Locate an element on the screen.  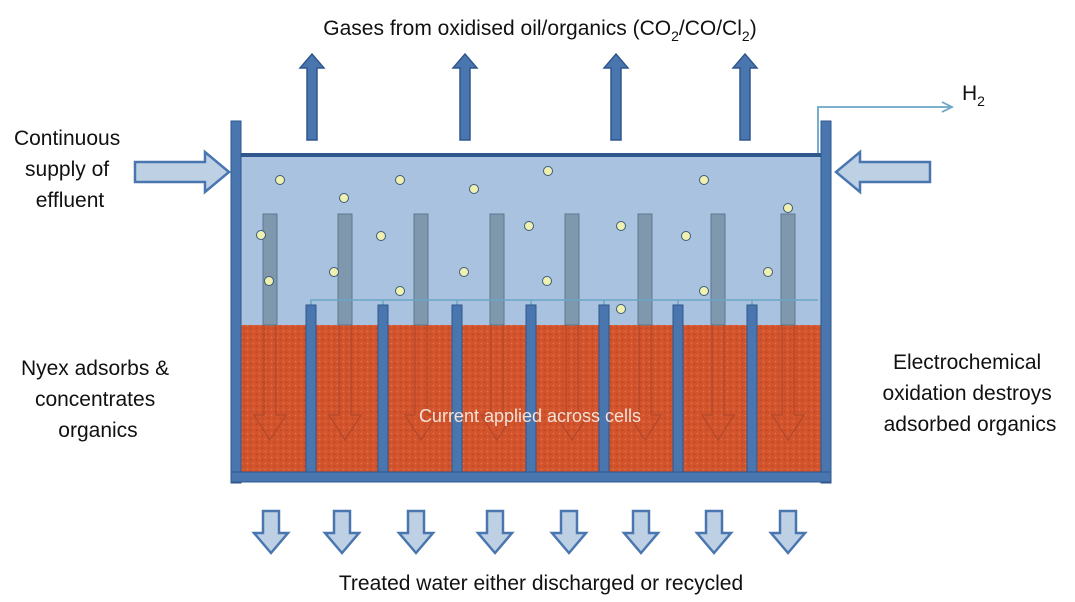
outflow-arrows is located at coordinates (529, 532).